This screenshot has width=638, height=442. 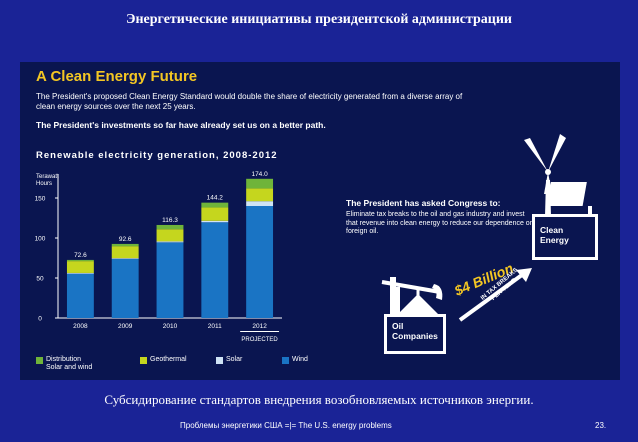 I want to click on clean-energy-box-inner, so click(x=565, y=237).